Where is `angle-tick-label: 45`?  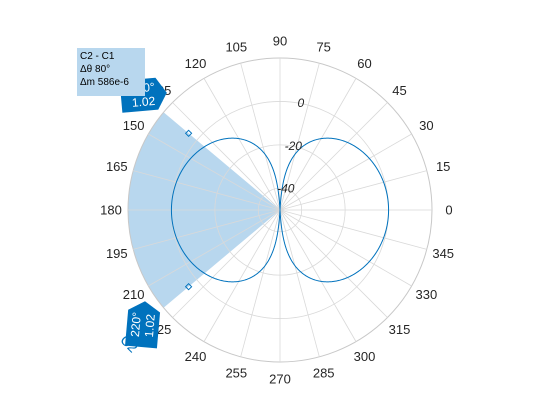
angle-tick-label: 45 is located at coordinates (399, 90).